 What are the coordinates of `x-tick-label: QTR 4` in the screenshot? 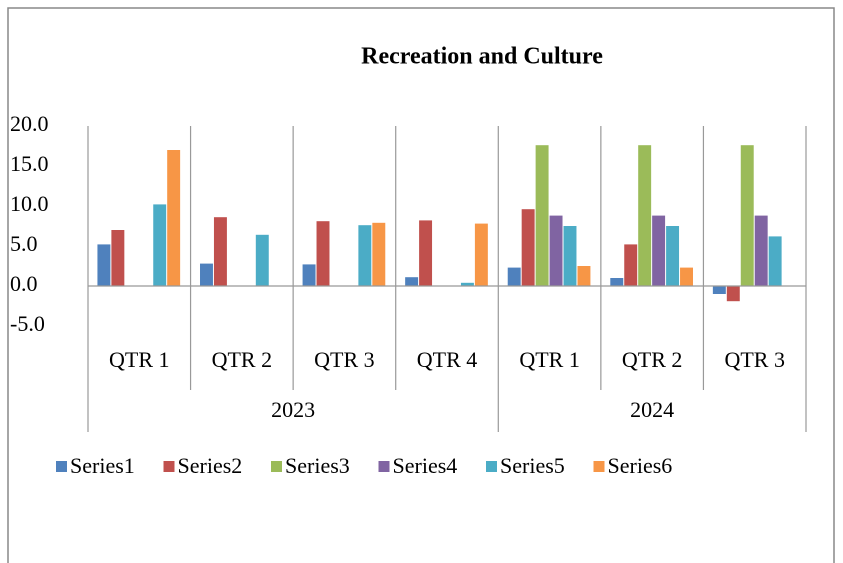 It's located at (447, 359).